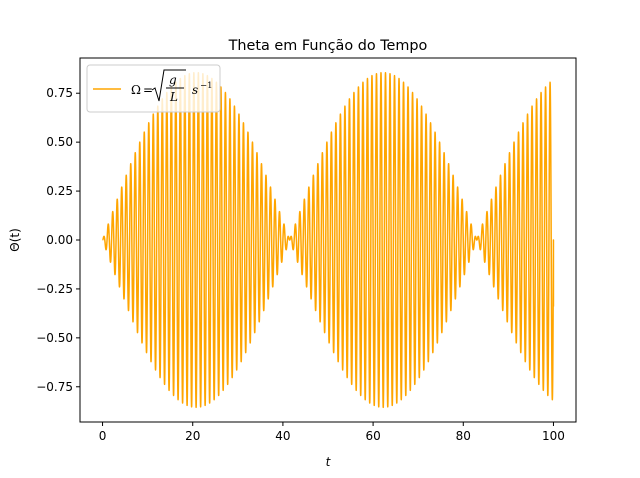 This screenshot has height=478, width=640. Describe the element at coordinates (173, 80) in the screenshot. I see `legend-numerator: g` at that location.